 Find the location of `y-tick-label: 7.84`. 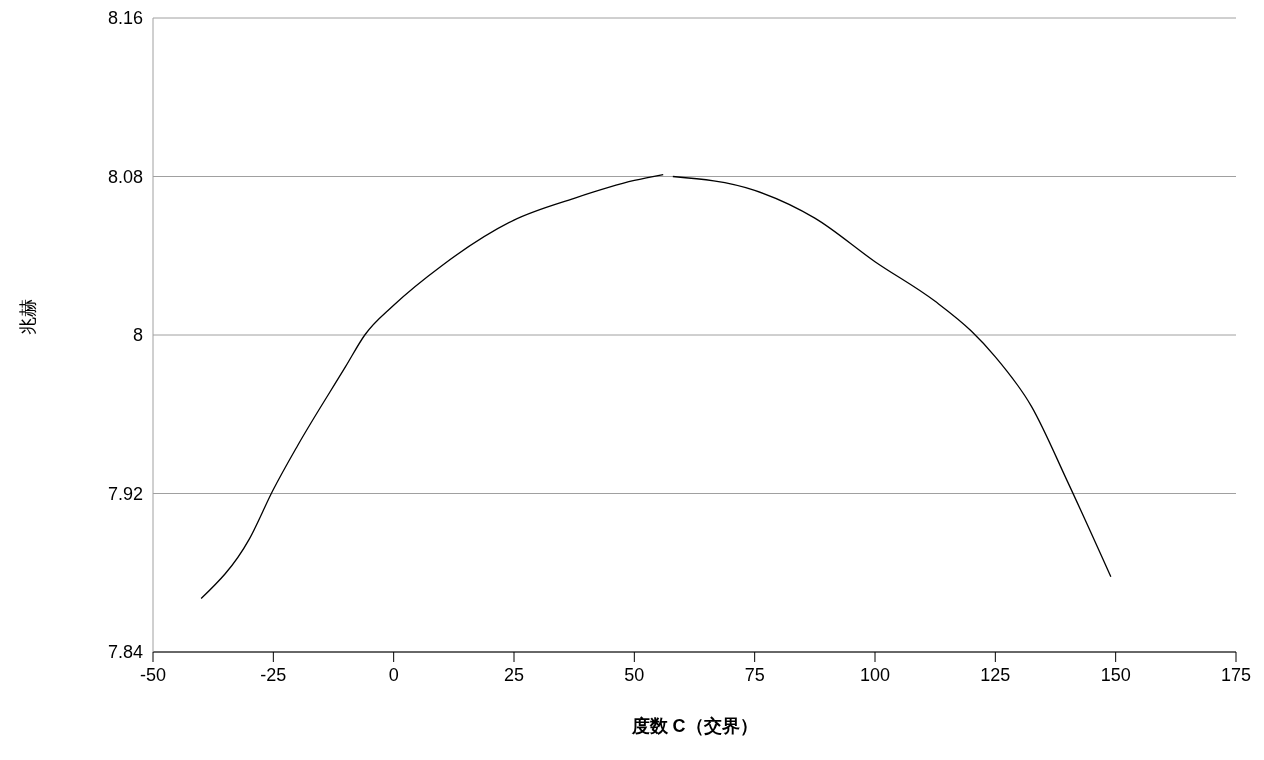

y-tick-label: 7.84 is located at coordinates (125, 652).